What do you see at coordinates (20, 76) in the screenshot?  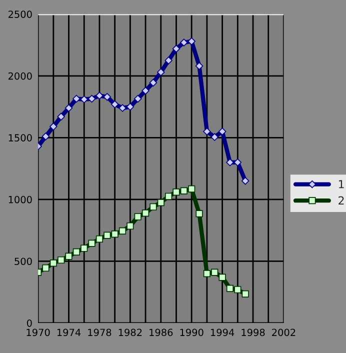 I see `y-tick-label: 2000` at bounding box center [20, 76].